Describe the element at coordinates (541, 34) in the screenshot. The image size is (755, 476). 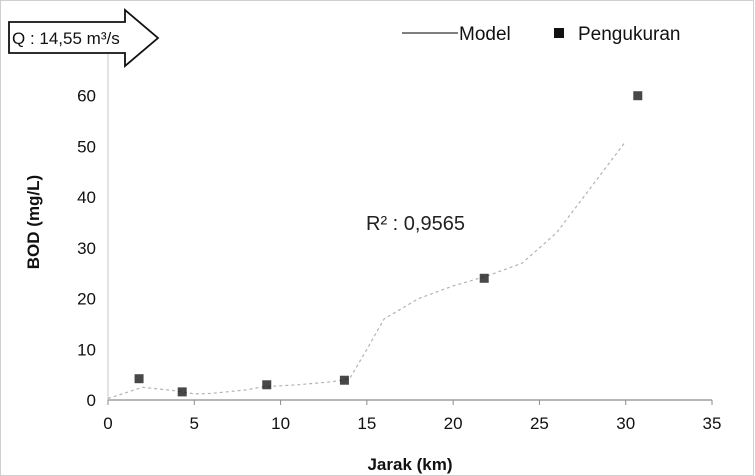
I see `legend: Model Pengukuran` at that location.